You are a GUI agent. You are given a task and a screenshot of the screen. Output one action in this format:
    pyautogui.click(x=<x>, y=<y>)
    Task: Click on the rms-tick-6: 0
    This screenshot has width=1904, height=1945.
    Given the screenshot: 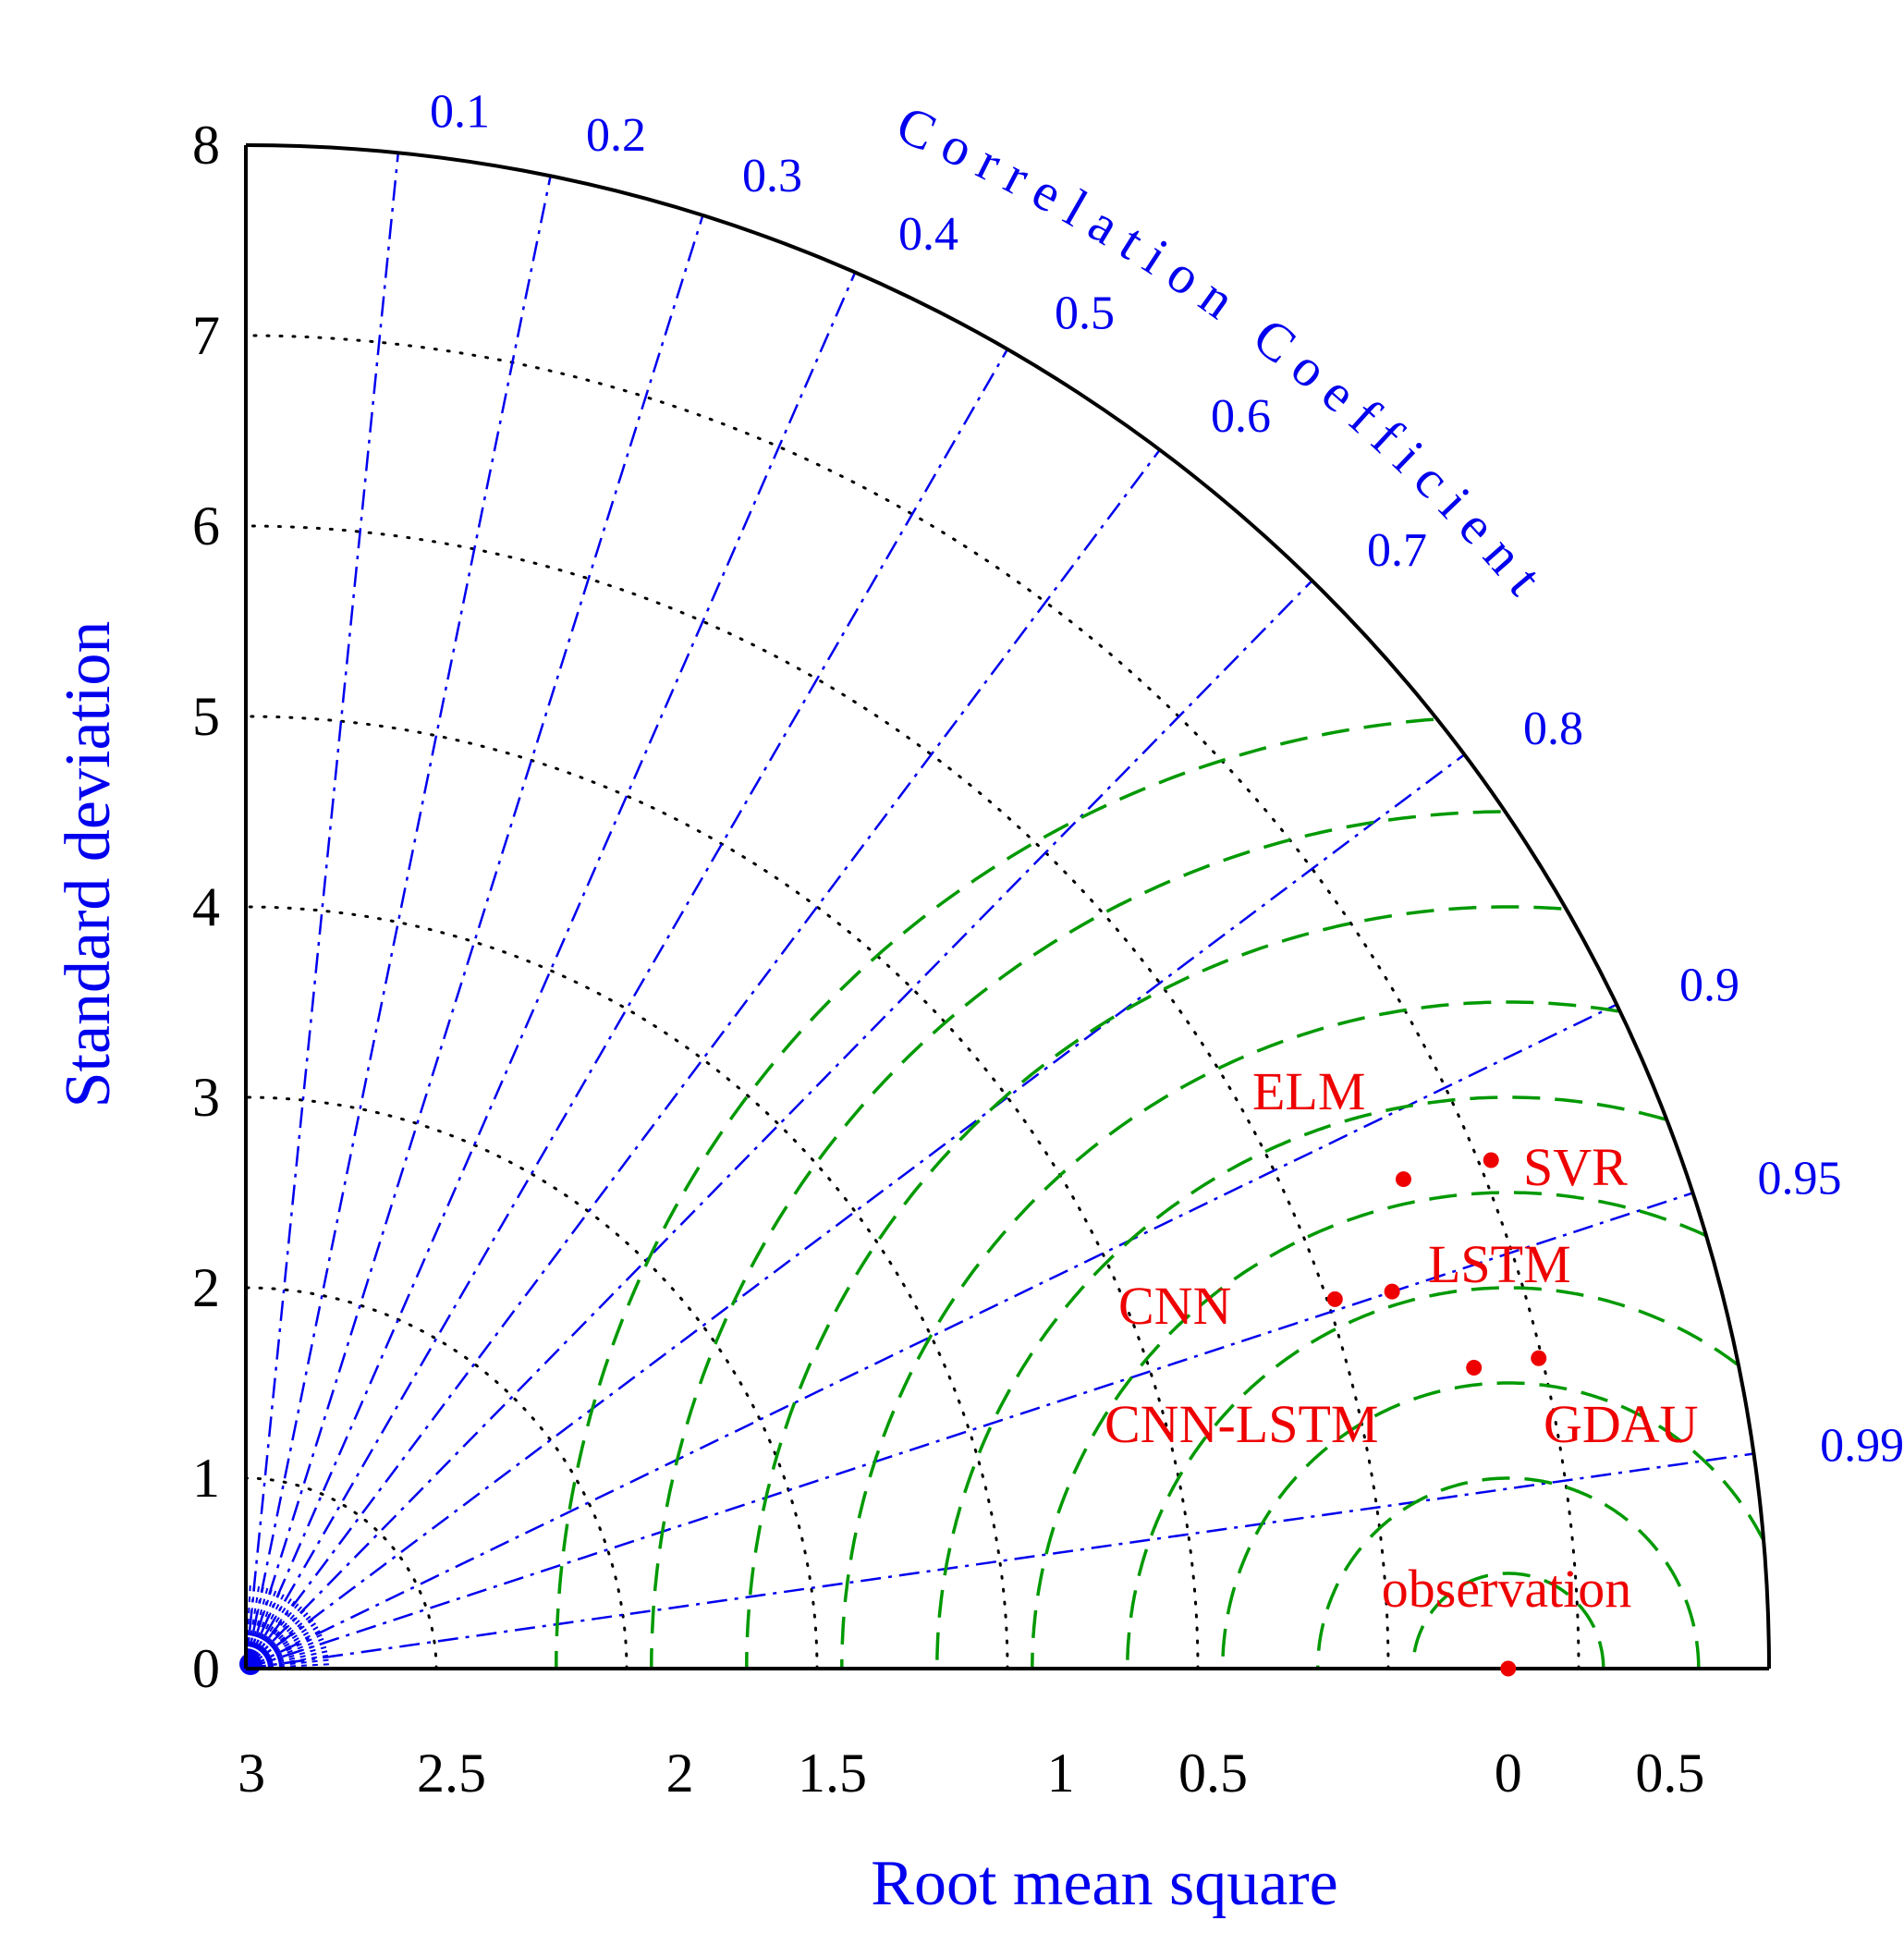 What is the action you would take?
    pyautogui.click(x=1508, y=1773)
    